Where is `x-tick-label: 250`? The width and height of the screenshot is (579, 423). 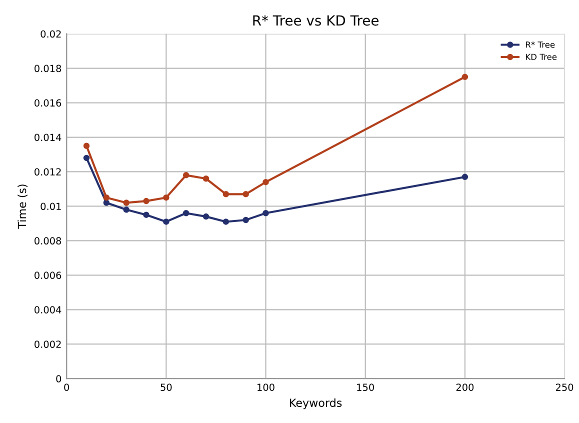
x-tick-label: 250 is located at coordinates (565, 387).